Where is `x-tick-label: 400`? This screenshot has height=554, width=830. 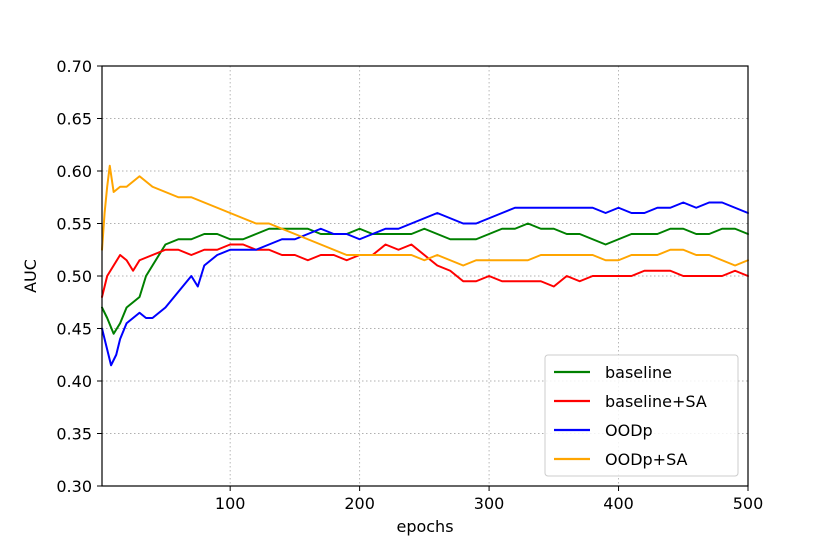
x-tick-label: 400 is located at coordinates (618, 503).